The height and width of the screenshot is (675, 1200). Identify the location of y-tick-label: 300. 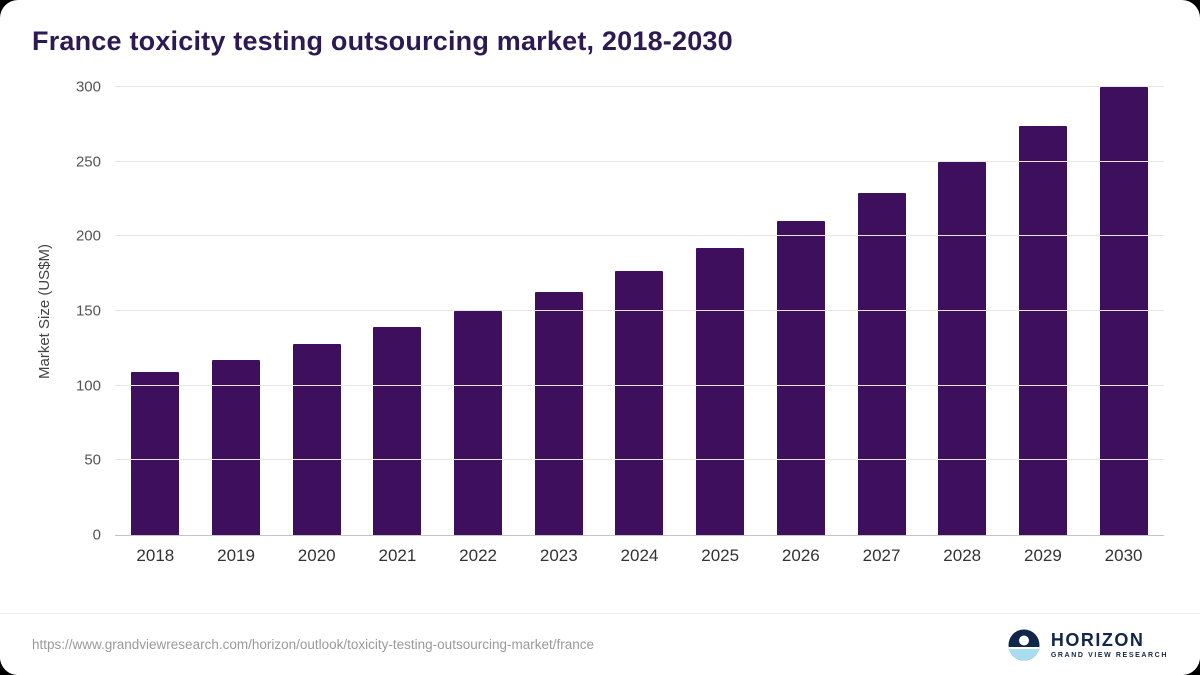
(88, 87).